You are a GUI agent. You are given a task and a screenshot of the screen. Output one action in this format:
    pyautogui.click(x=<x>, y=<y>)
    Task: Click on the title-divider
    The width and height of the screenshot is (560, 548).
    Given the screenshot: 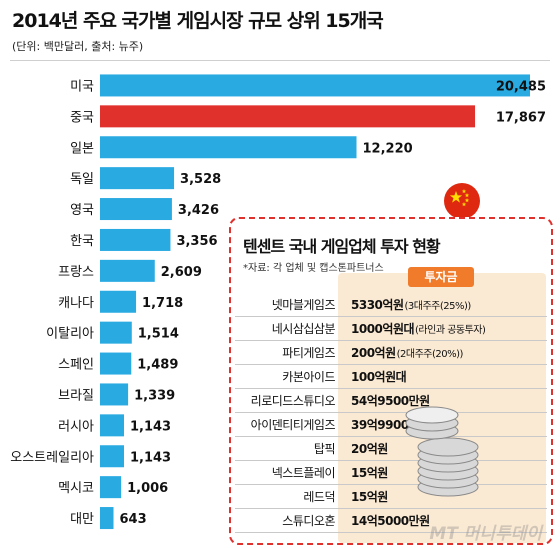 What is the action you would take?
    pyautogui.click(x=280, y=60)
    